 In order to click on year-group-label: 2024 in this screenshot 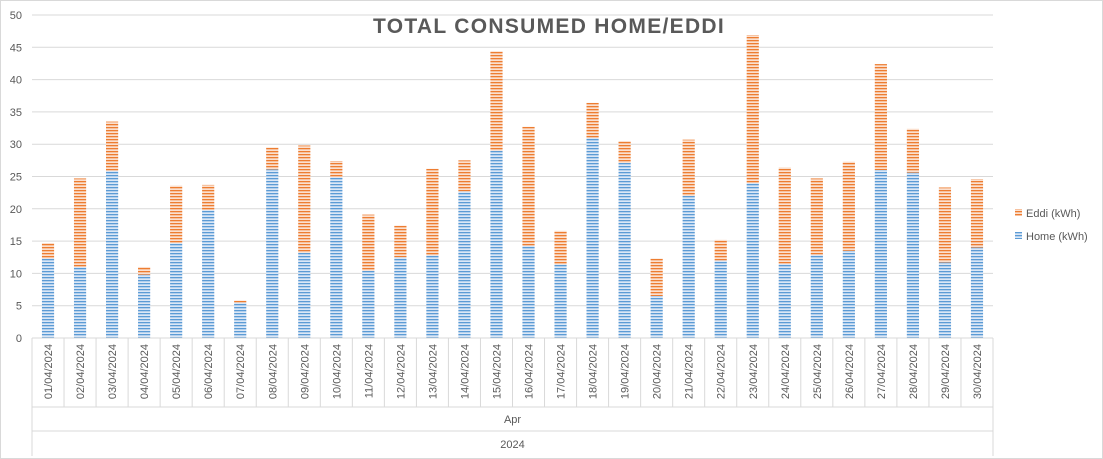, I will do `click(512, 445)`.